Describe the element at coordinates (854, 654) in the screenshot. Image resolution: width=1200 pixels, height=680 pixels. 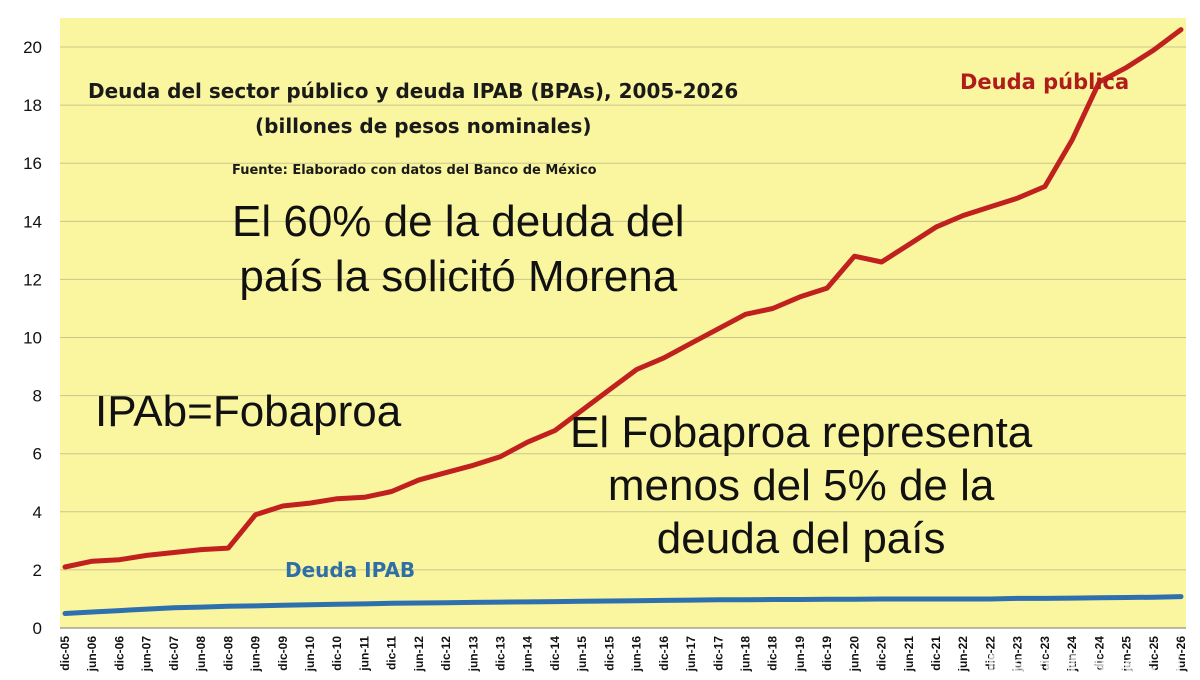
I see `x-tick-label: jun-20` at that location.